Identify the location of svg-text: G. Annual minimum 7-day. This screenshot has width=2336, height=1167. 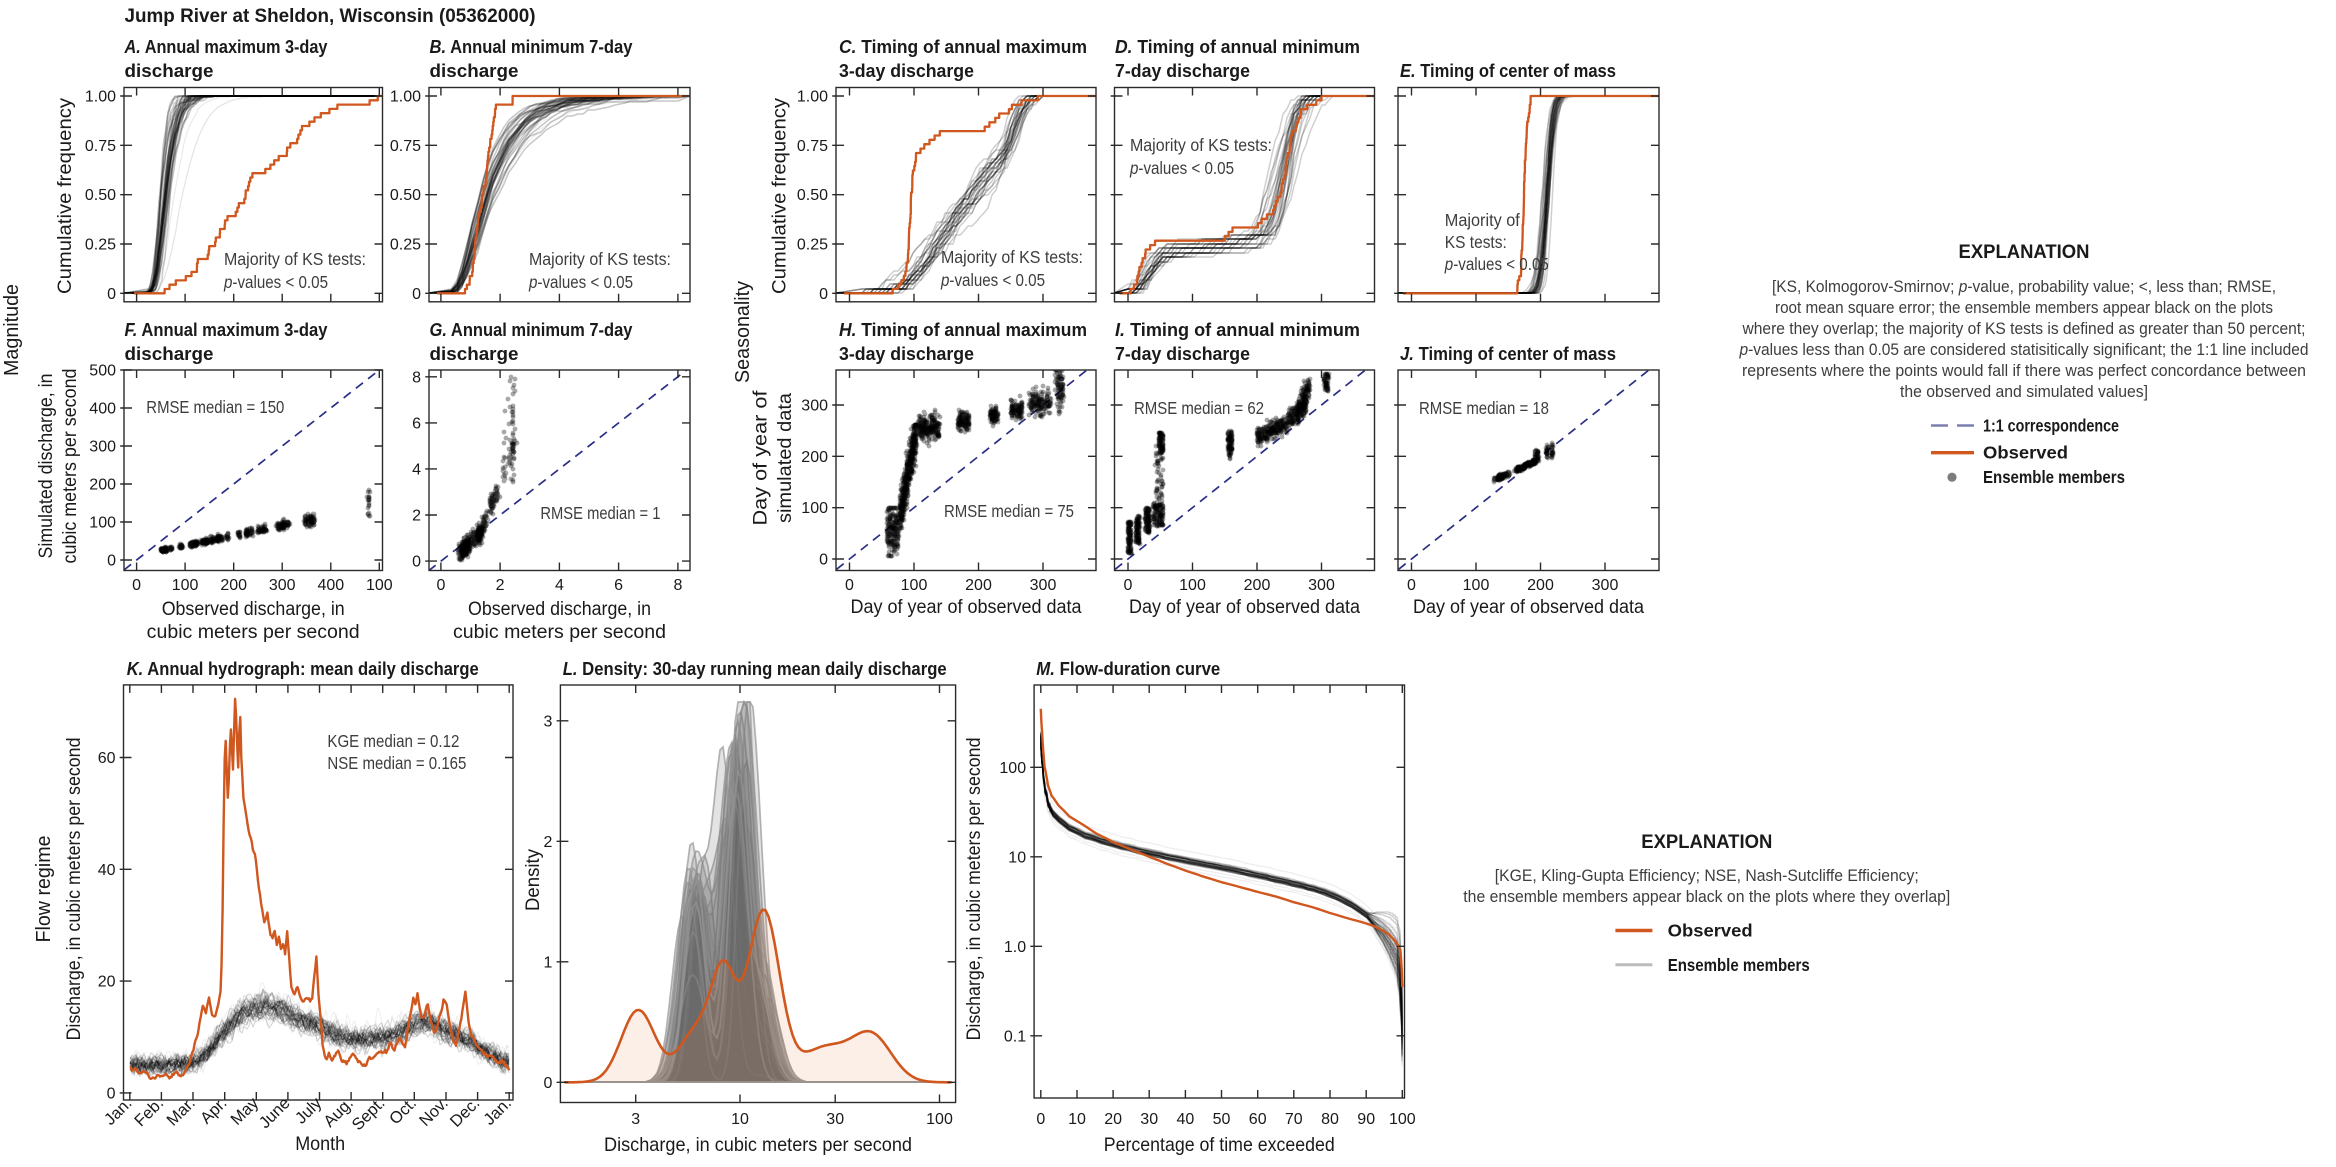
(532, 329).